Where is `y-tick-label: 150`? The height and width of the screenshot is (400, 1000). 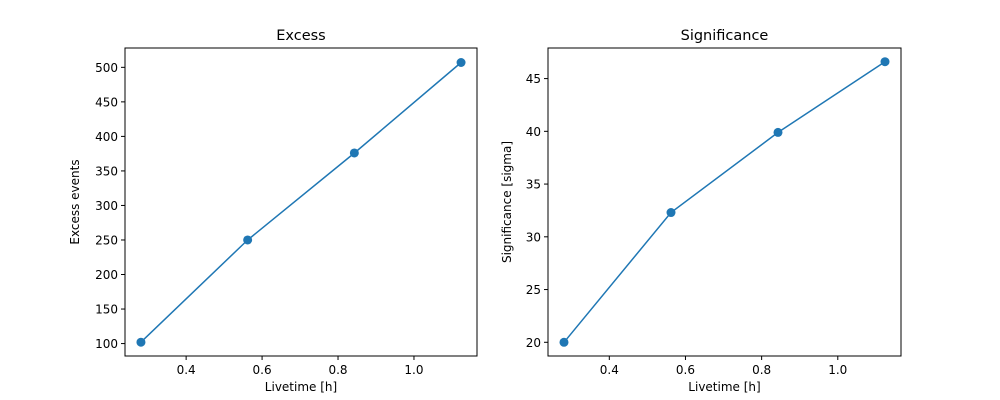
y-tick-label: 150 is located at coordinates (106, 310).